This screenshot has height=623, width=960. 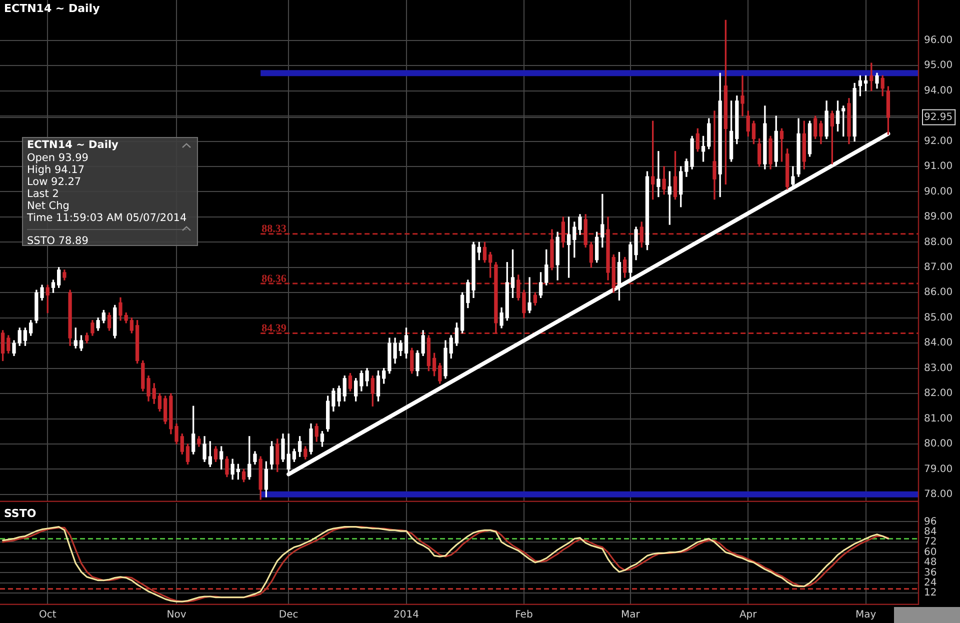 What do you see at coordinates (930, 542) in the screenshot?
I see `y-tick-label: 72` at bounding box center [930, 542].